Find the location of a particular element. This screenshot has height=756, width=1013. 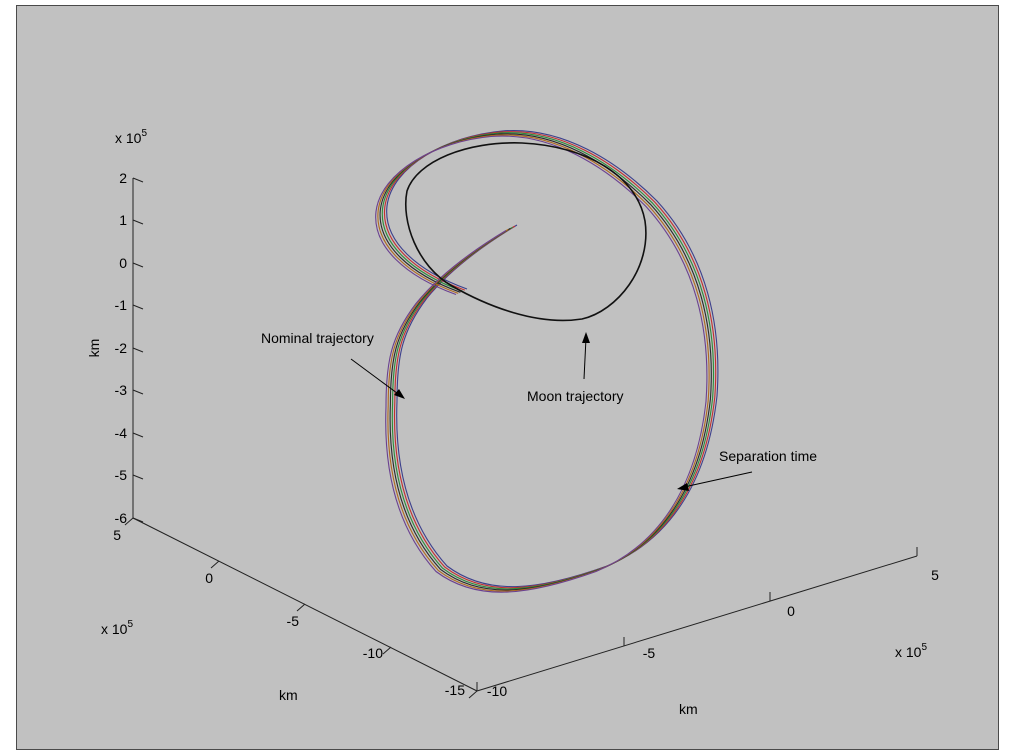

moon-trajectory-line is located at coordinates (526, 232).